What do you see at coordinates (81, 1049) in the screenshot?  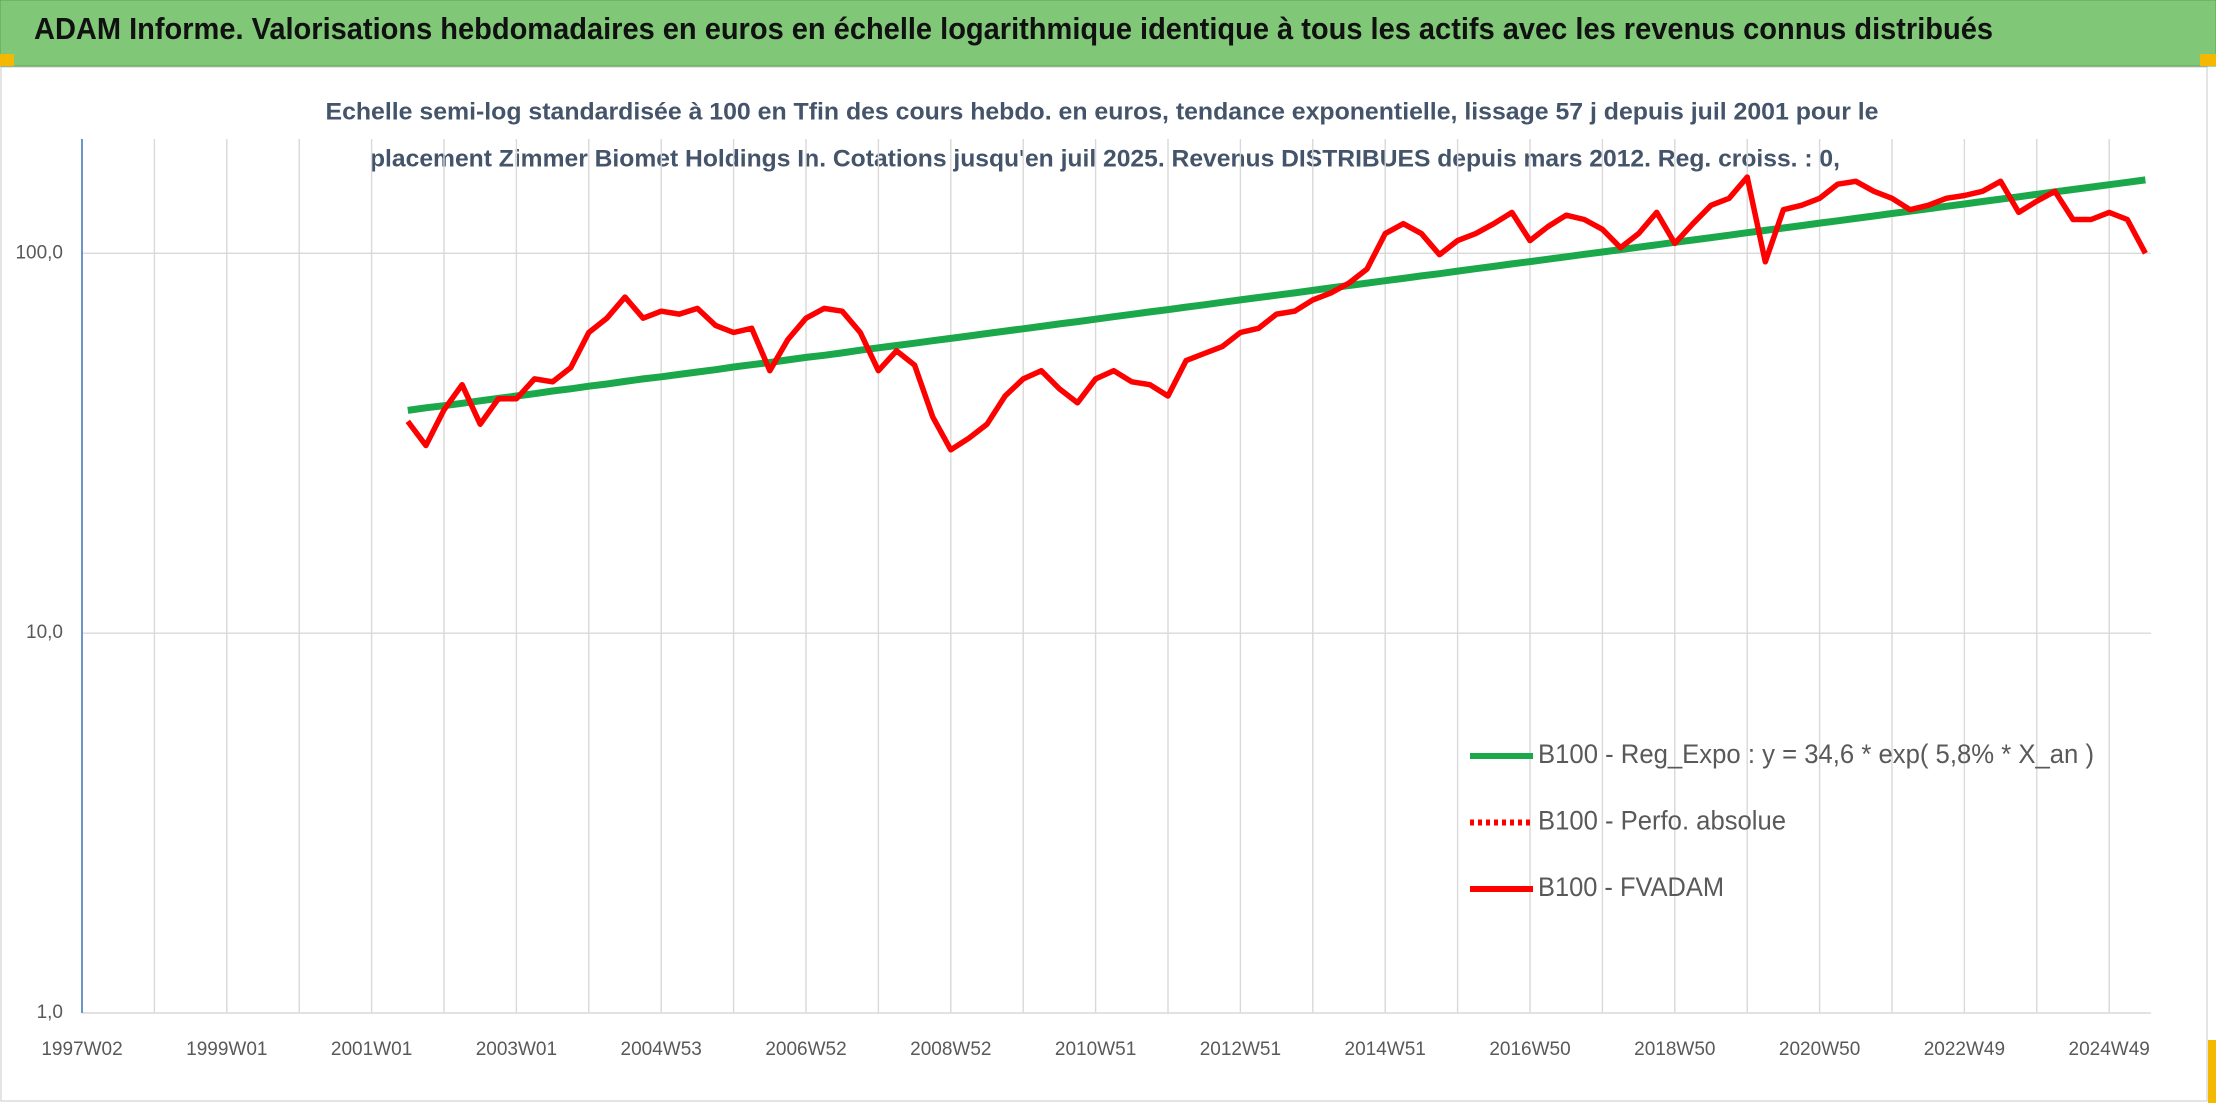 I see `x-tick-label: 1997W02` at bounding box center [81, 1049].